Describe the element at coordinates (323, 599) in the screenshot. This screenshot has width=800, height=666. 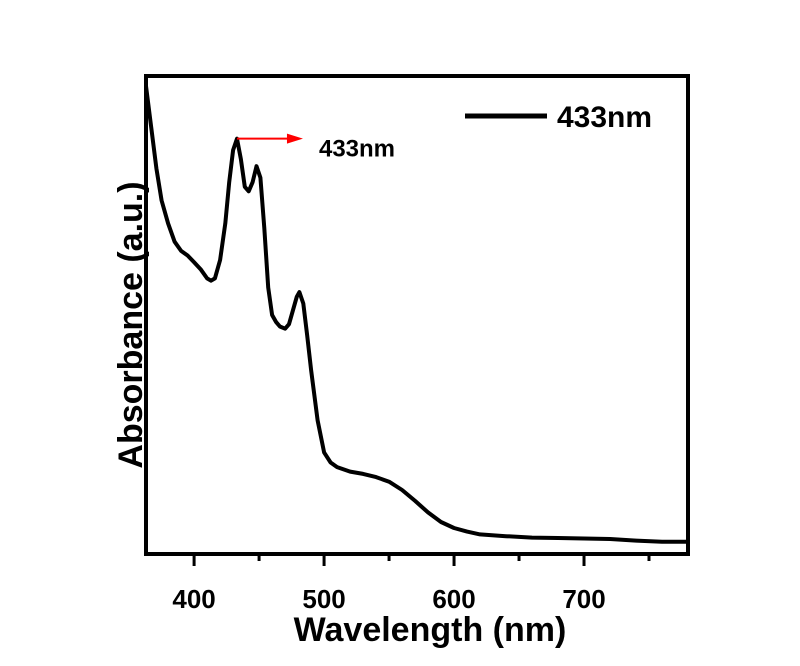
I see `x-tick-label-500: 500` at that location.